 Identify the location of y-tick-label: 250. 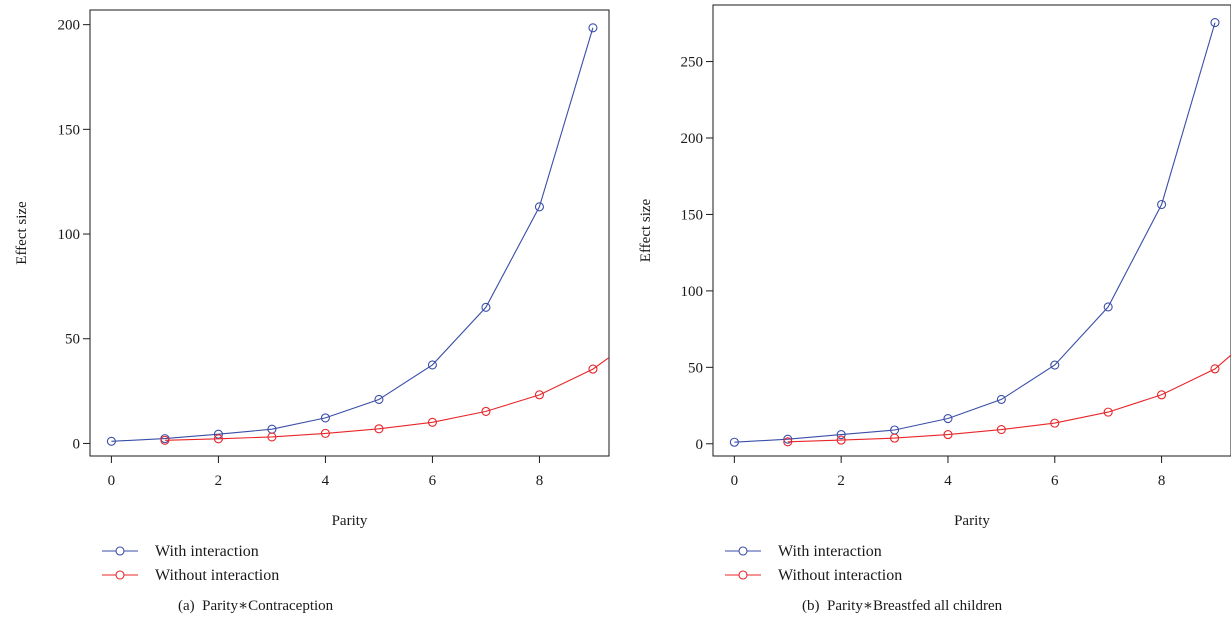
(692, 63).